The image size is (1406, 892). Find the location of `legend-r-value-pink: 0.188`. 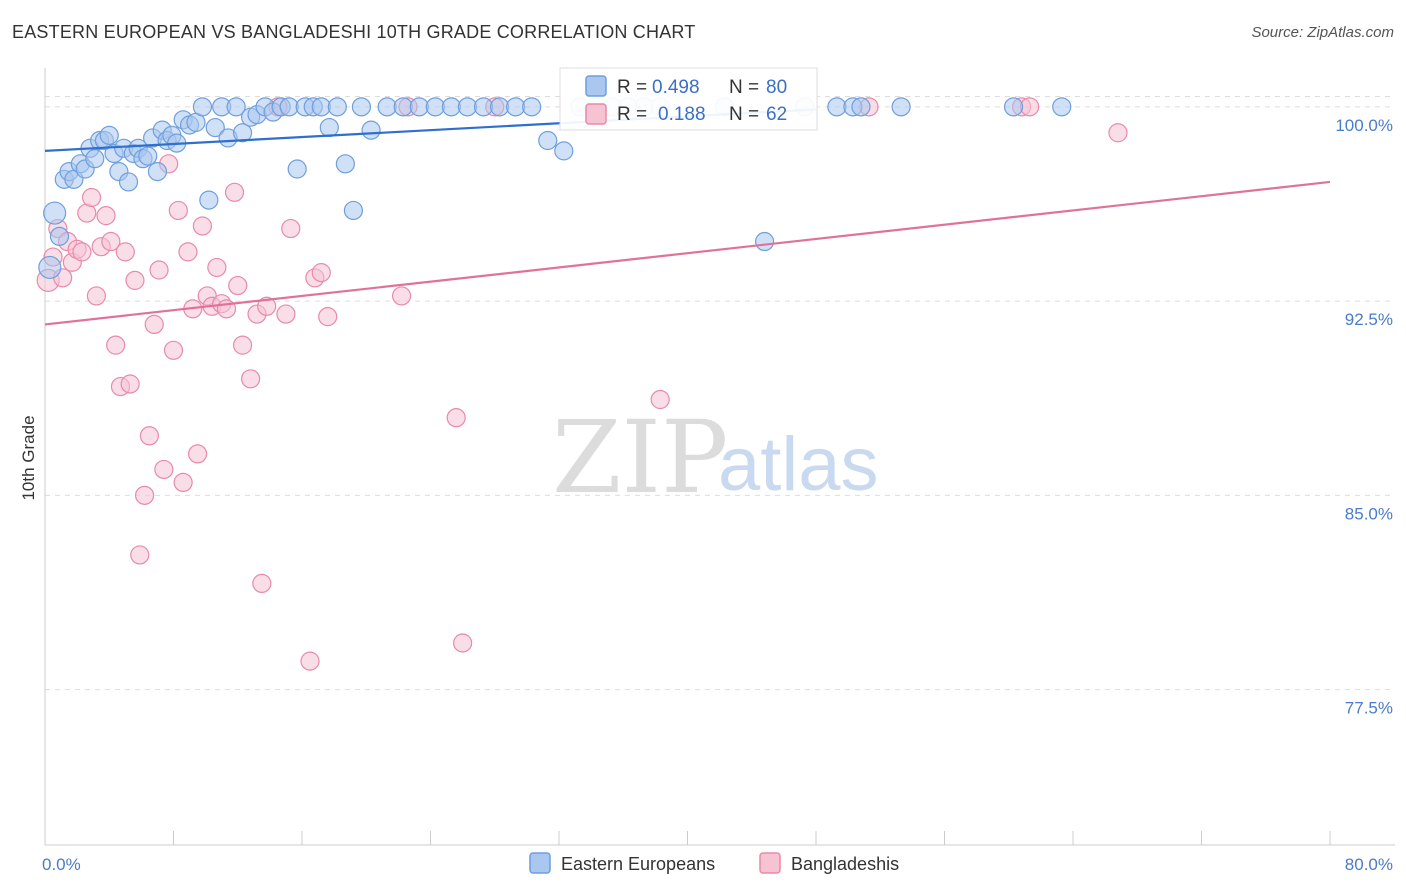

legend-r-value-pink: 0.188 is located at coordinates (682, 114).